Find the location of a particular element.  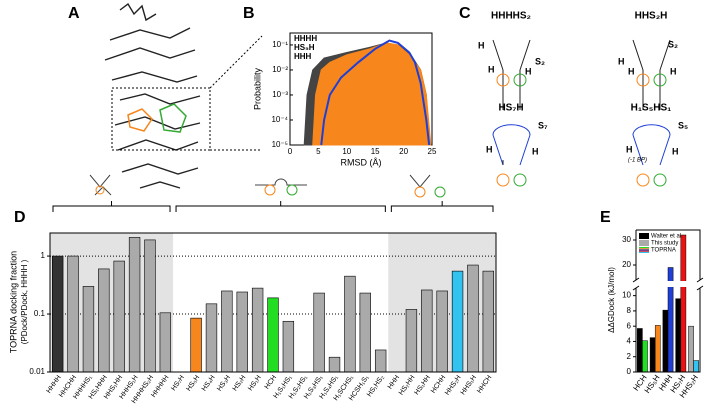

diagram-title: HHS₂H is located at coordinates (651, 16).